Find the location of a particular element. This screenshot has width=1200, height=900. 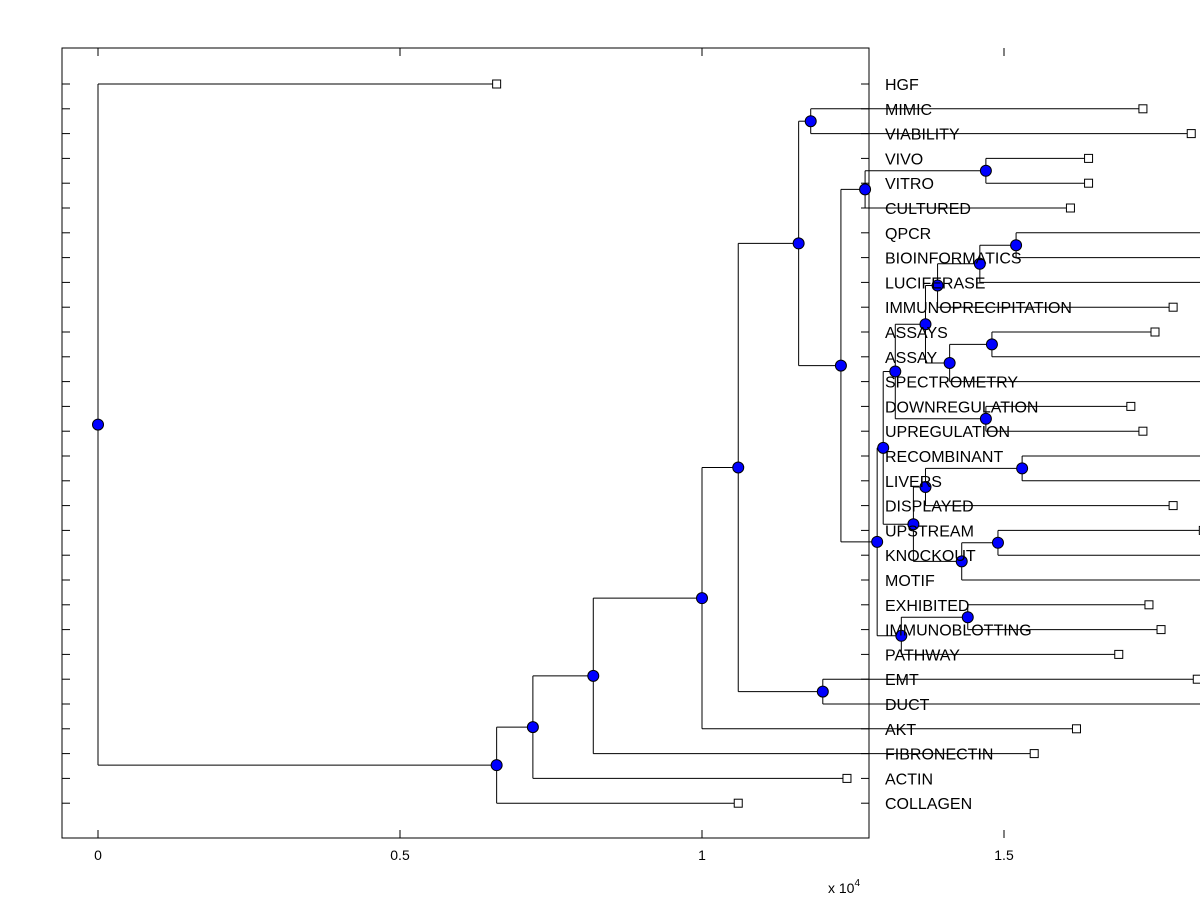

leaf-marker-vivo is located at coordinates (1089, 158).